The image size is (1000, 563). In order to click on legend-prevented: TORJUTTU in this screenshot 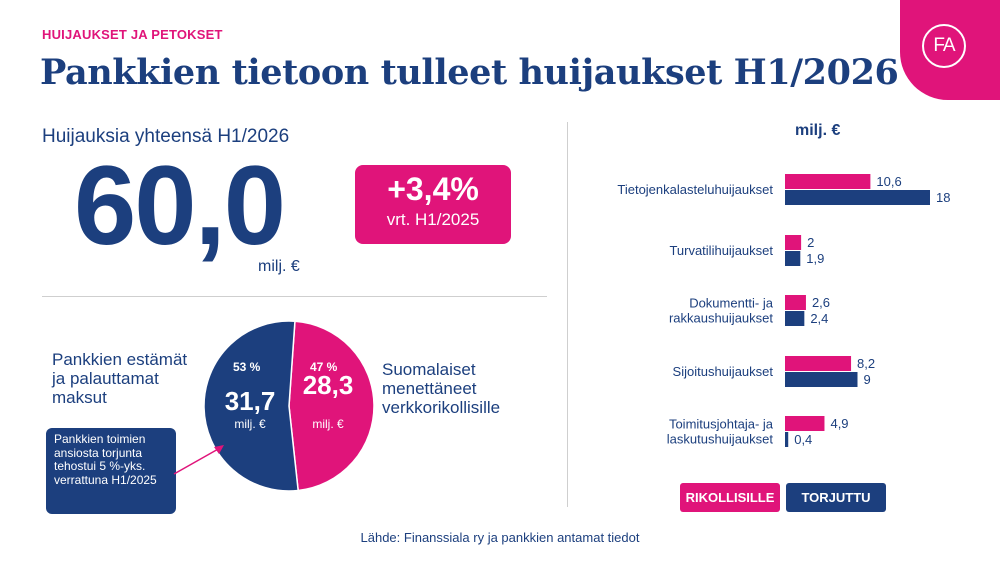, I will do `click(836, 497)`.